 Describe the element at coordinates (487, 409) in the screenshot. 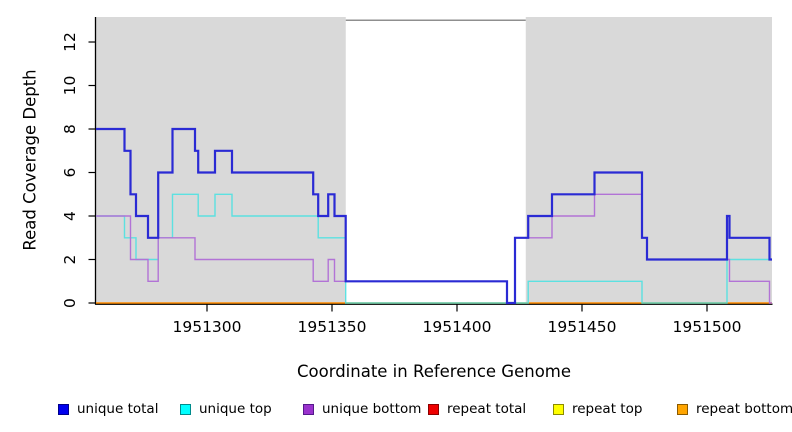

I see `legend-label-repeat-total: repeat total` at that location.